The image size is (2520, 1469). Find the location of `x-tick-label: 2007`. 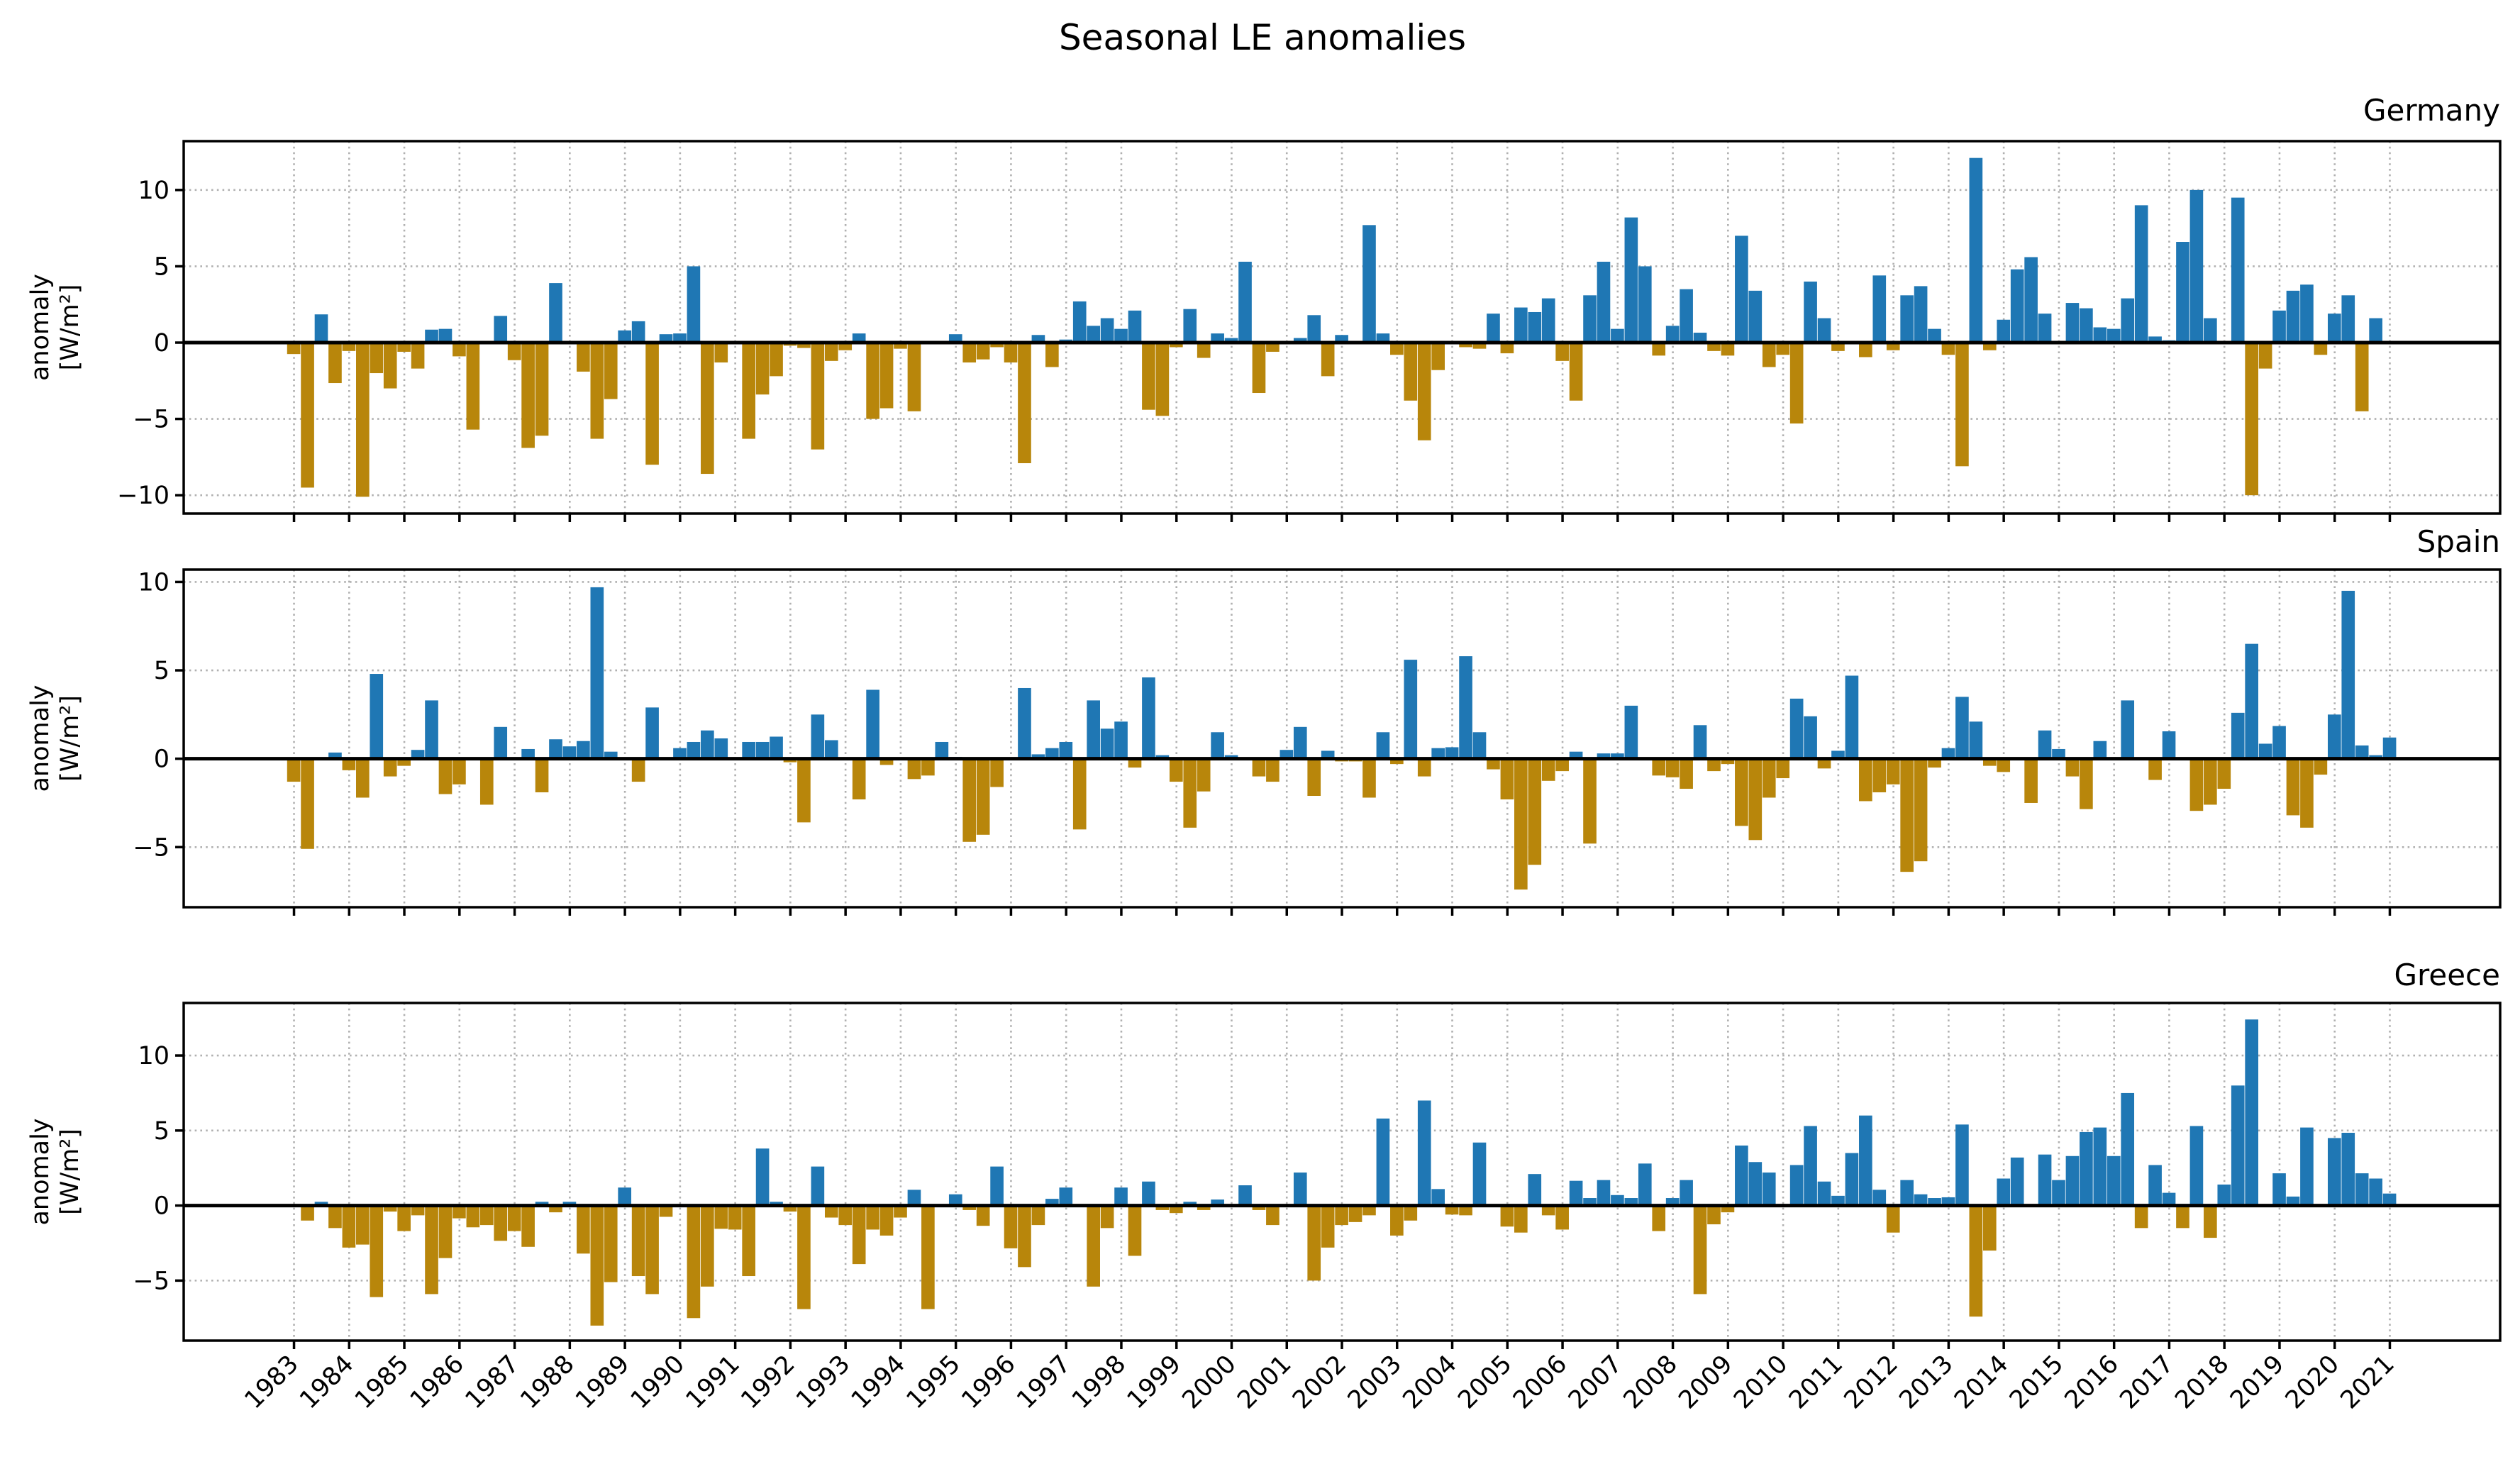

x-tick-label: 2007 is located at coordinates (1595, 1382).